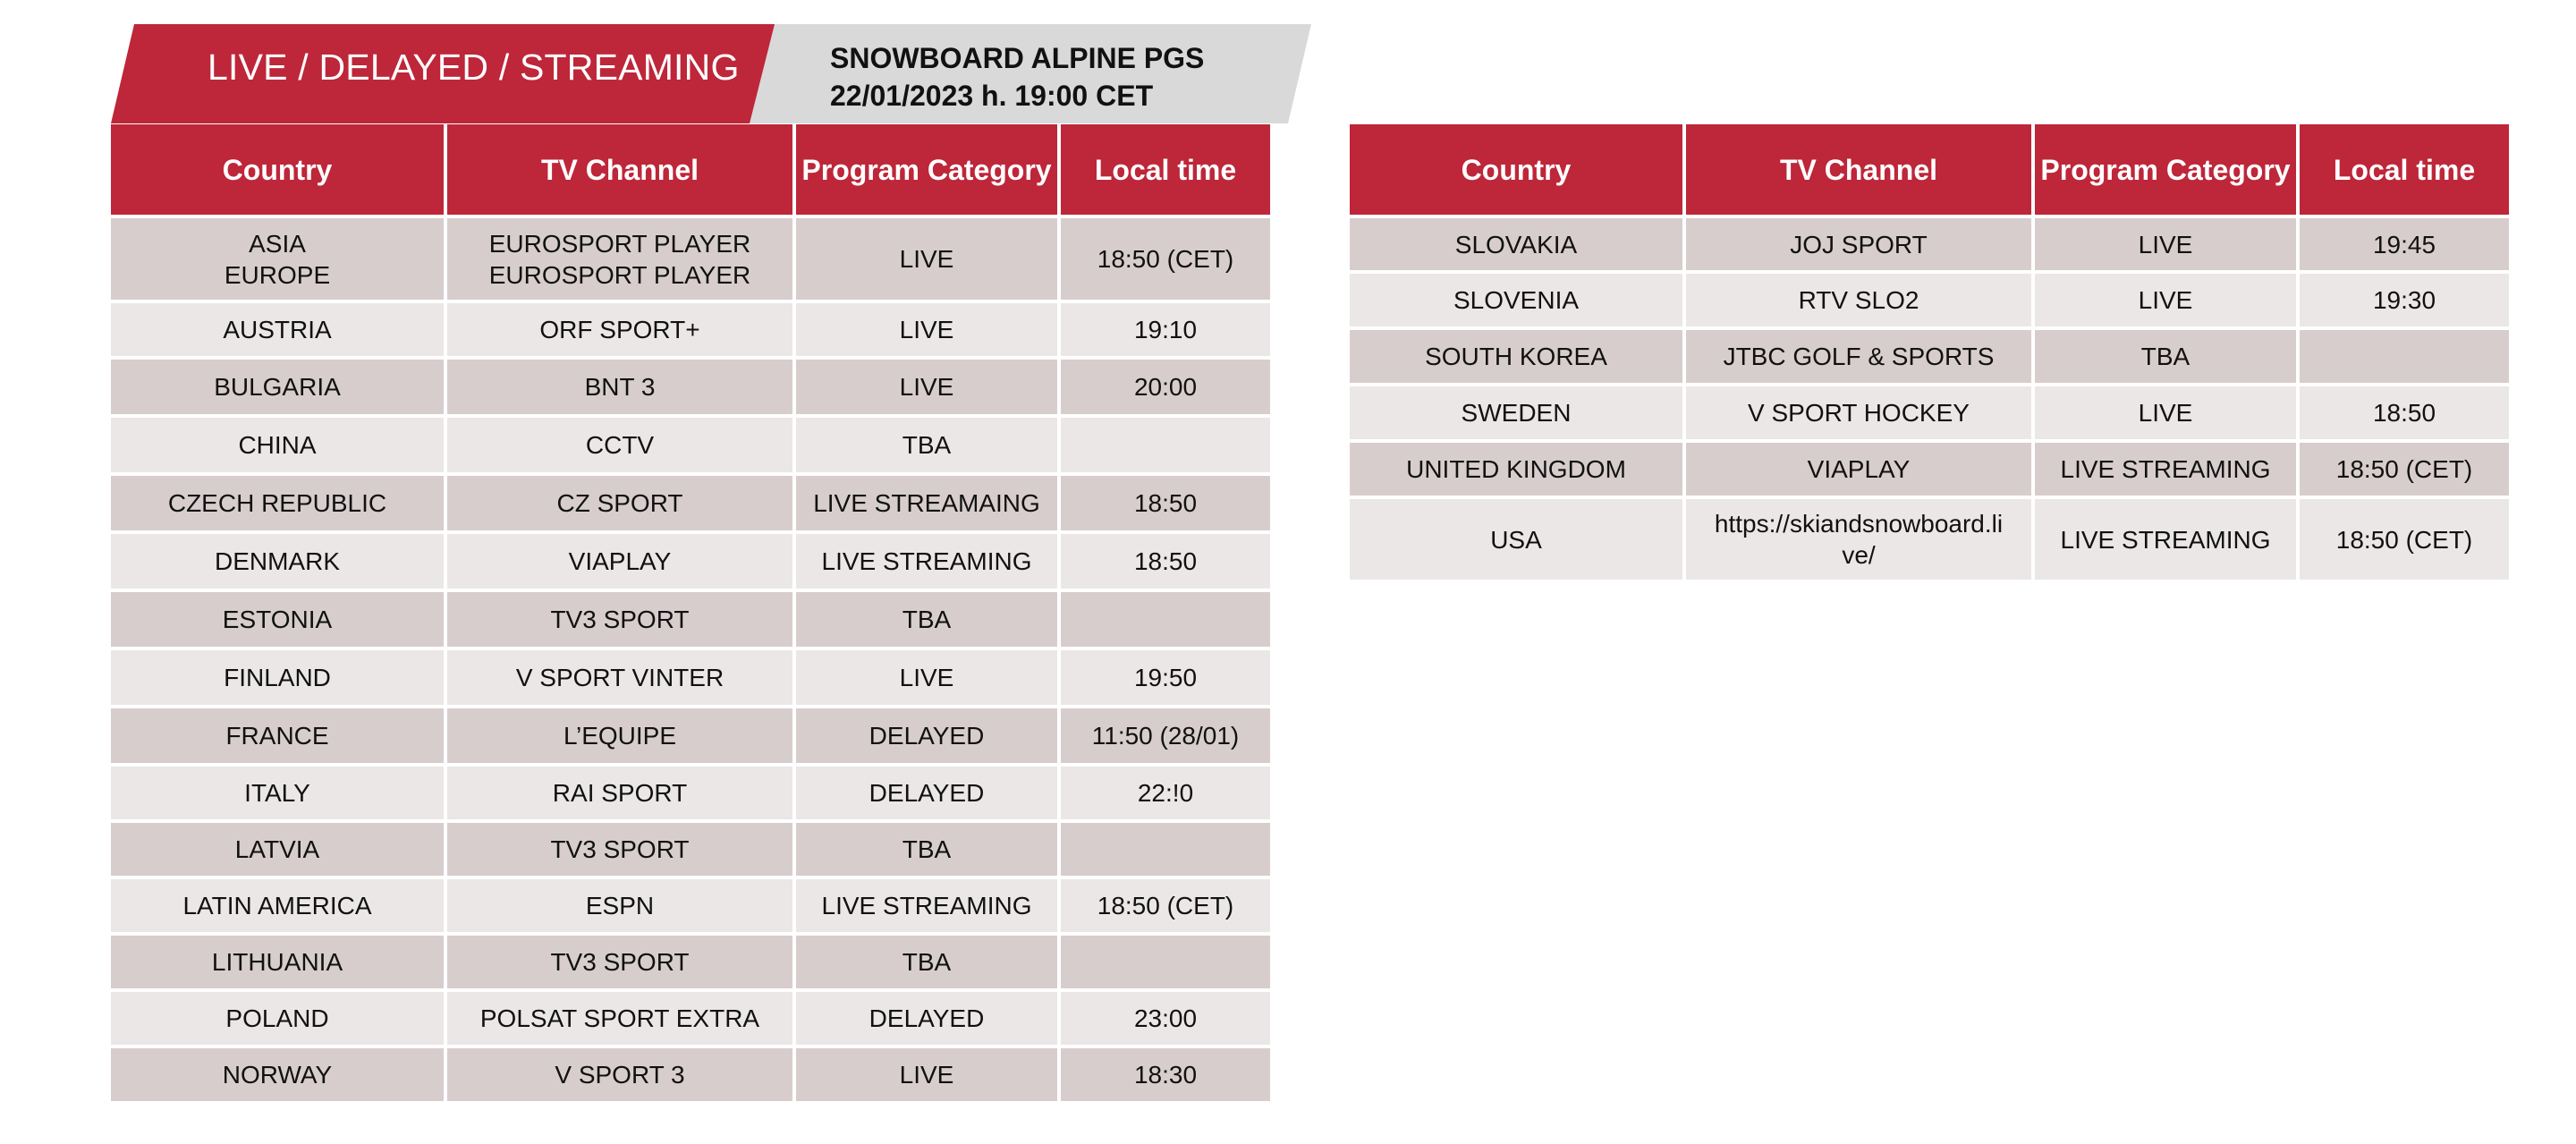  I want to click on country-cell: SOUTH KOREA, so click(1516, 356).